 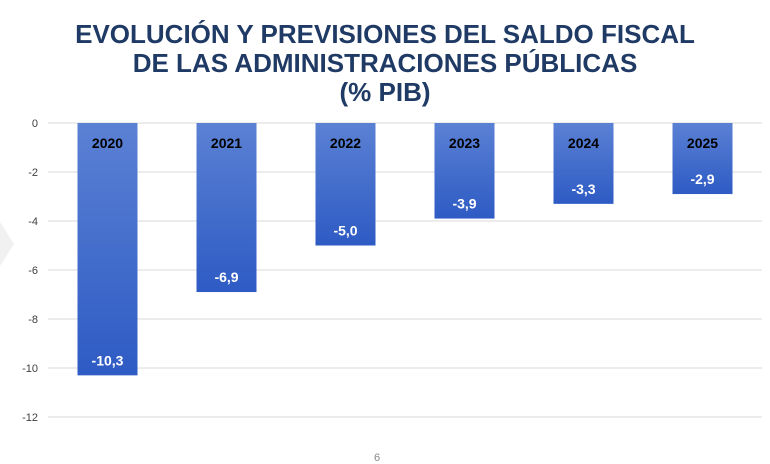 What do you see at coordinates (583, 143) in the screenshot?
I see `category-label: 2024` at bounding box center [583, 143].